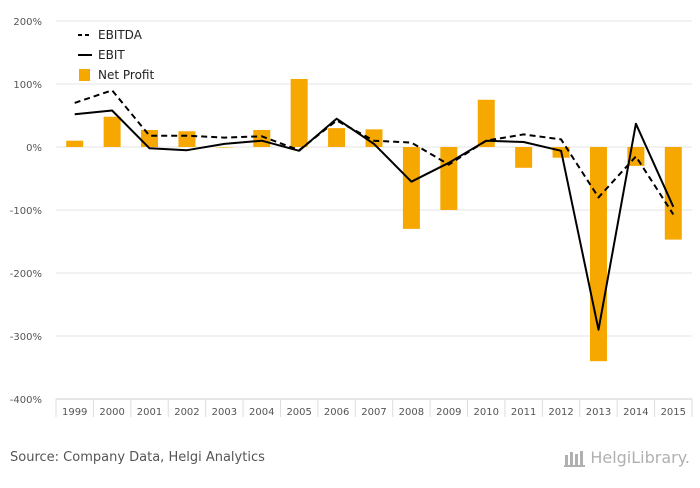  What do you see at coordinates (635, 412) in the screenshot?
I see `x-tick-label: 2014` at bounding box center [635, 412].